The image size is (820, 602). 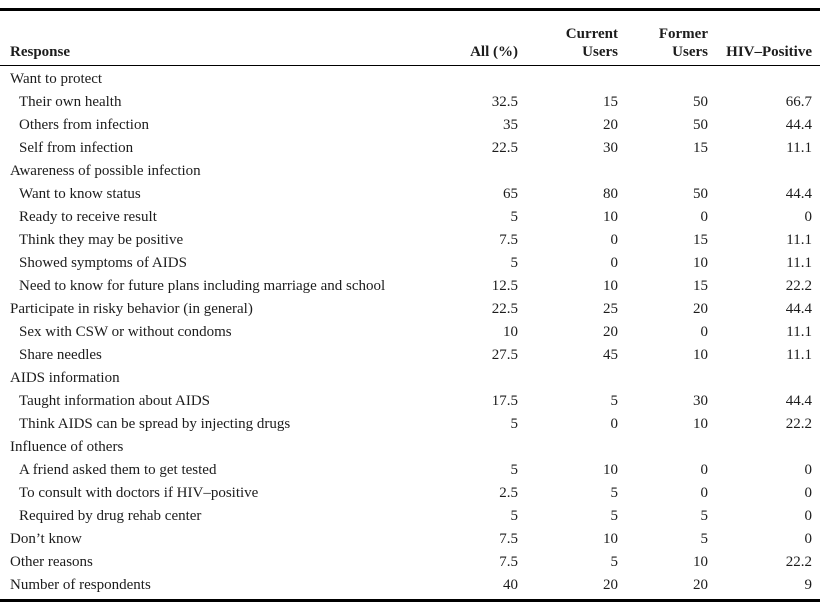 I want to click on row-label: Think they may be positive, so click(x=101, y=240).